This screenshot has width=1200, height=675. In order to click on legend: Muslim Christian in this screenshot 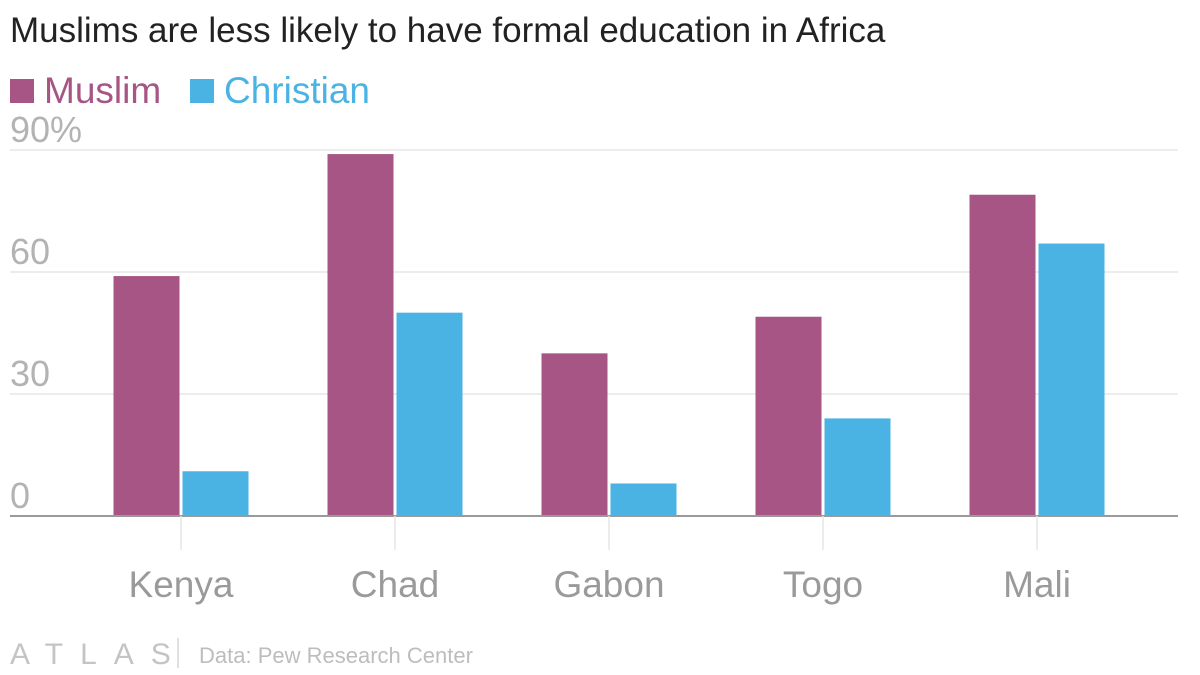, I will do `click(190, 90)`.